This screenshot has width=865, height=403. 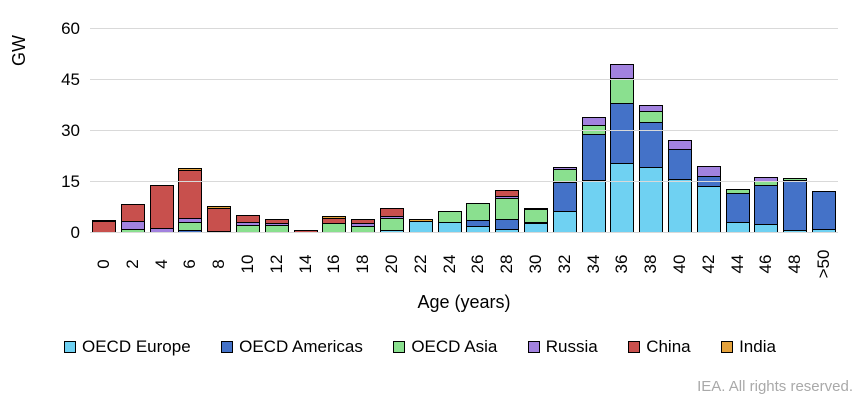 I want to click on legend-label: China, so click(x=668, y=346).